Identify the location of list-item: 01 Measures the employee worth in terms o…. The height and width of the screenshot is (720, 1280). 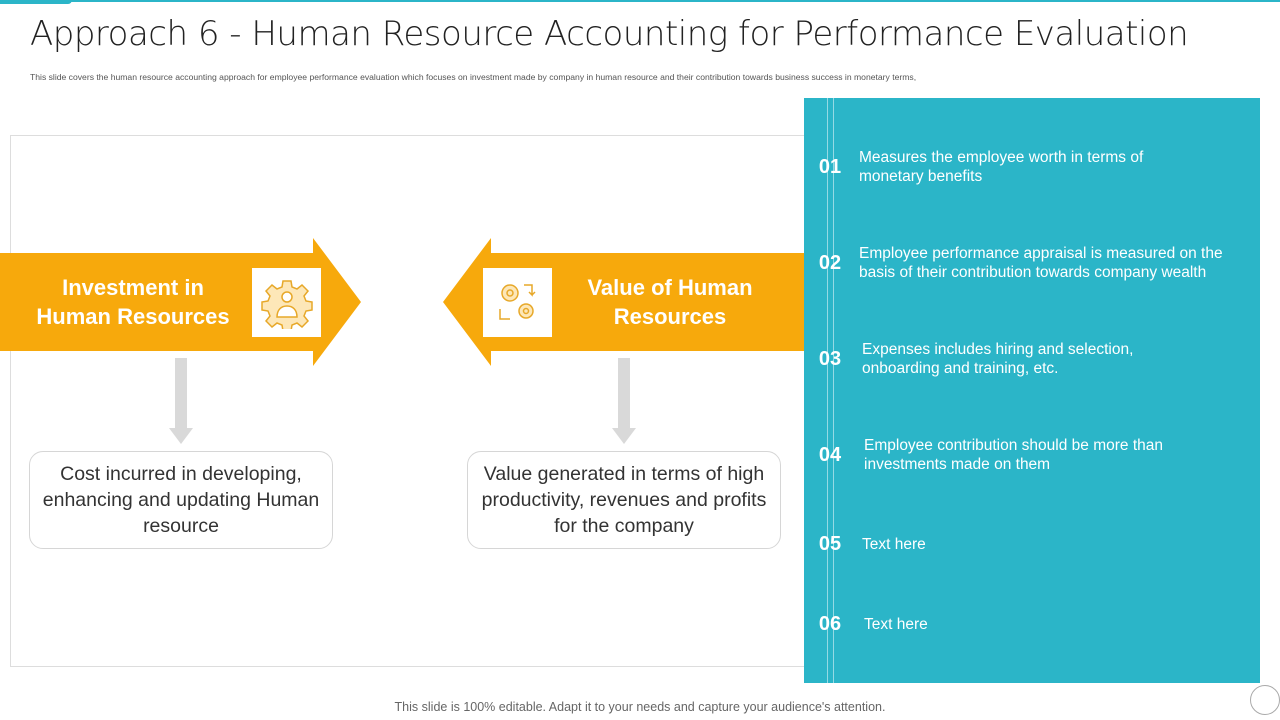
(1032, 167).